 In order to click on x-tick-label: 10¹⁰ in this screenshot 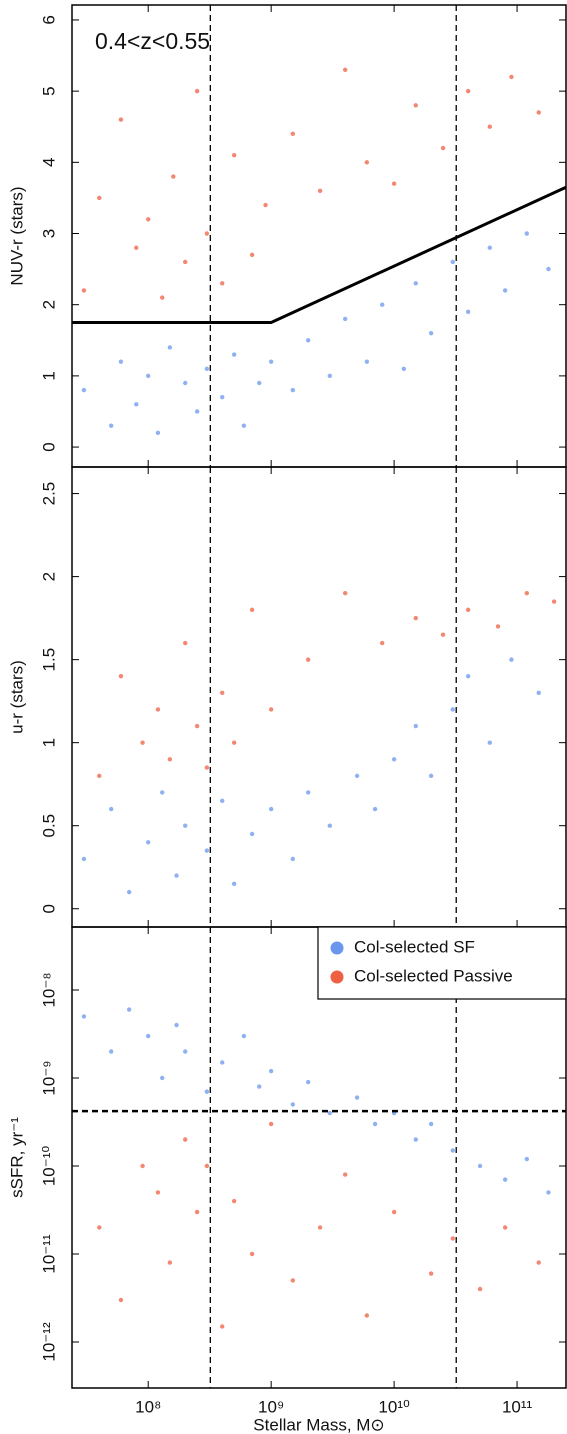, I will do `click(394, 1406)`.